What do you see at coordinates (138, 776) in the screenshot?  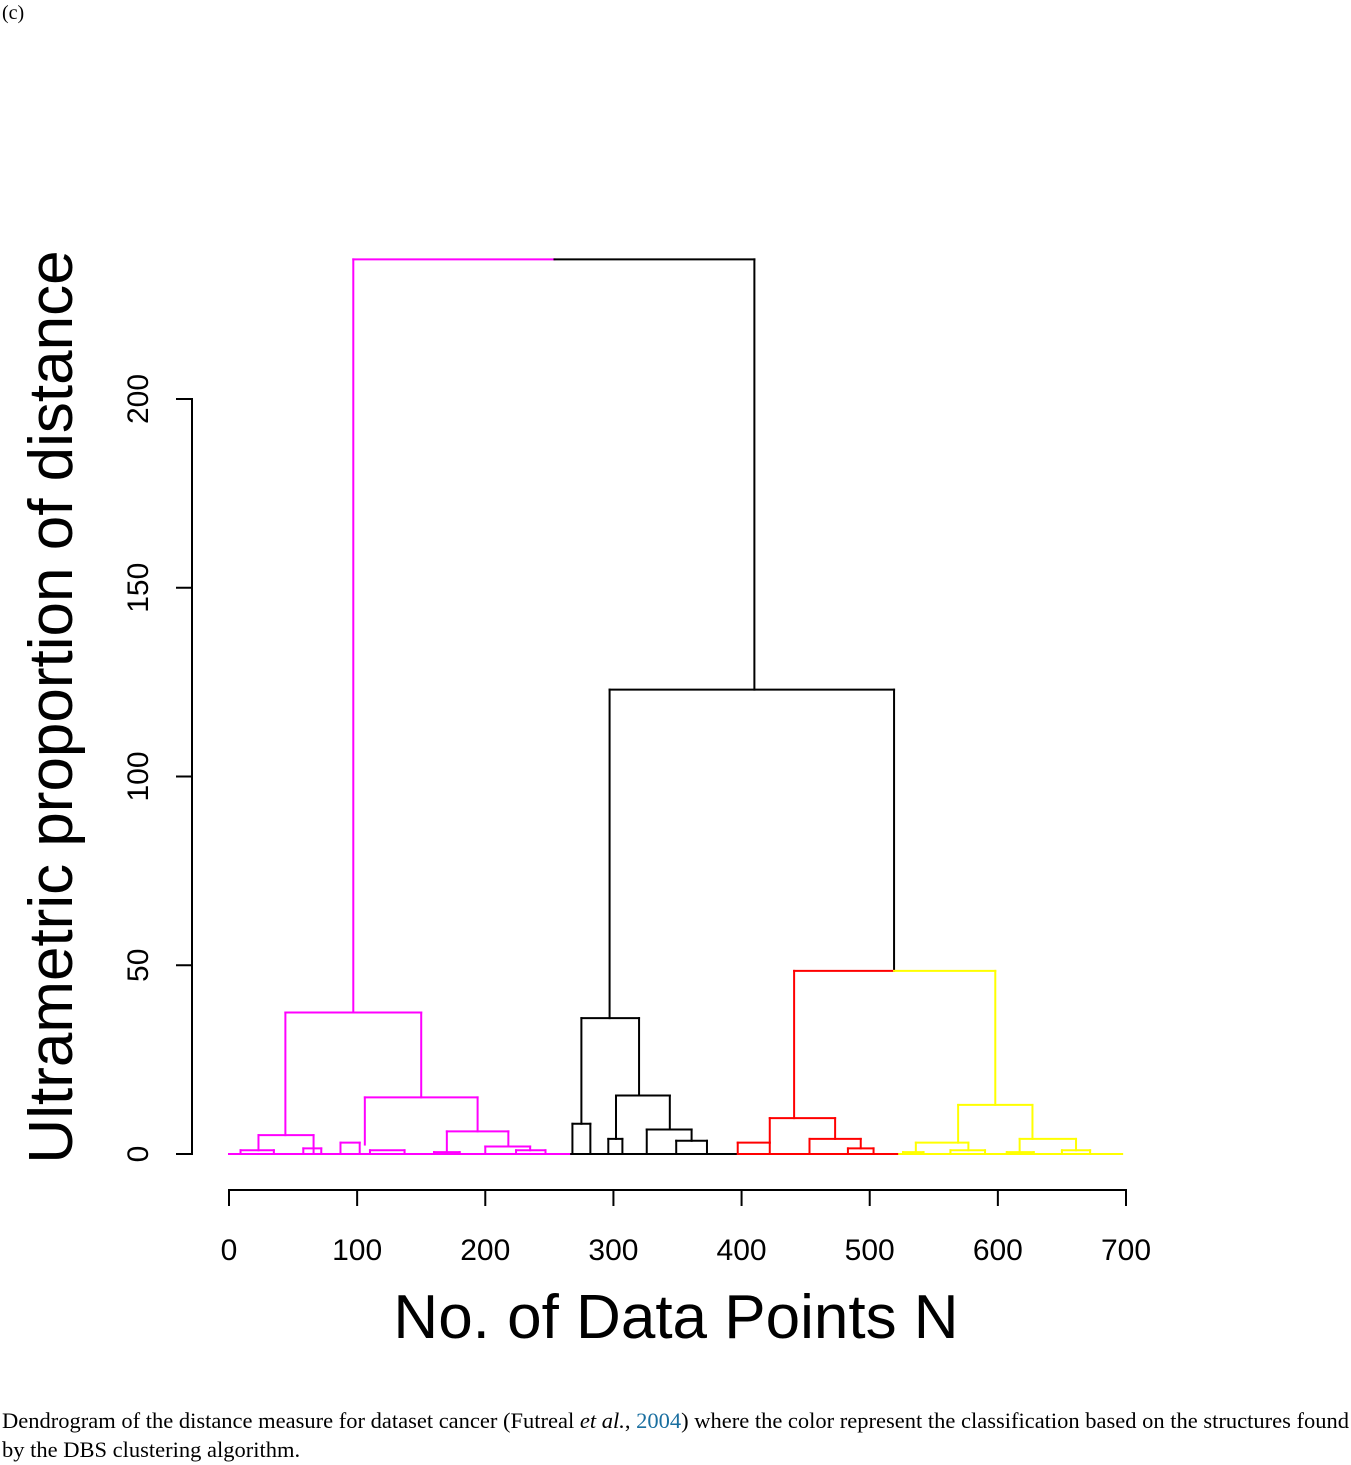 I see `y-tick-label: 100` at bounding box center [138, 776].